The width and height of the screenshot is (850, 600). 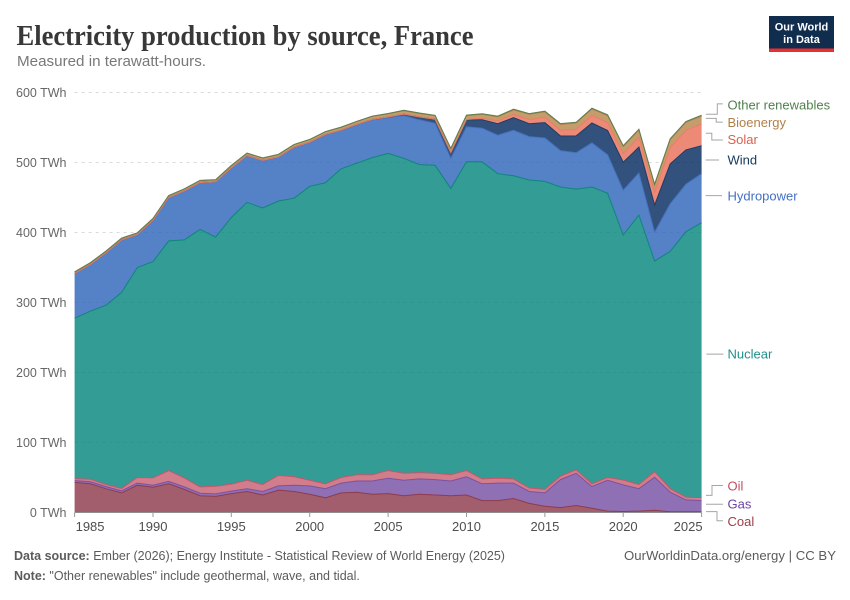 I want to click on svg-text: 2000, so click(x=309, y=526).